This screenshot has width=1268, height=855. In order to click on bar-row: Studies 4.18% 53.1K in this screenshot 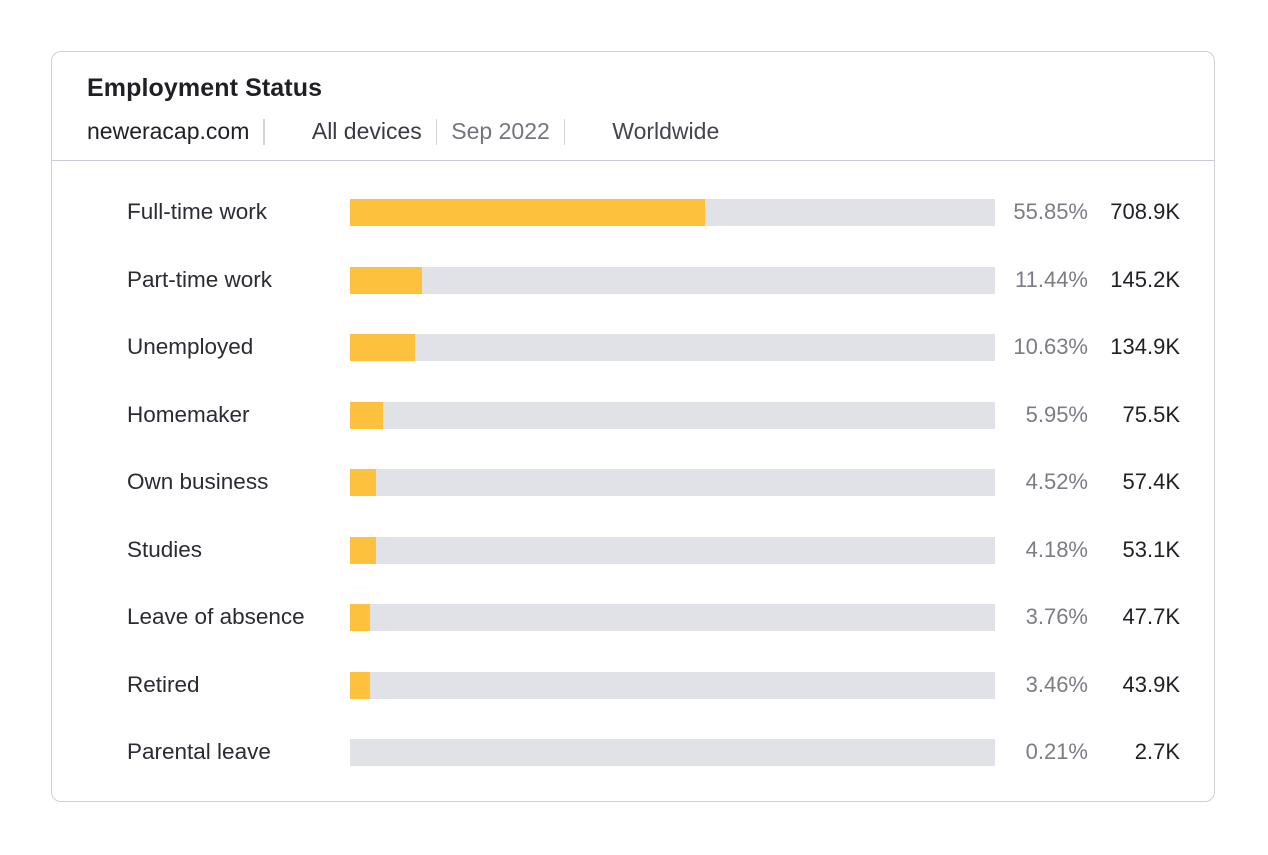, I will do `click(633, 550)`.